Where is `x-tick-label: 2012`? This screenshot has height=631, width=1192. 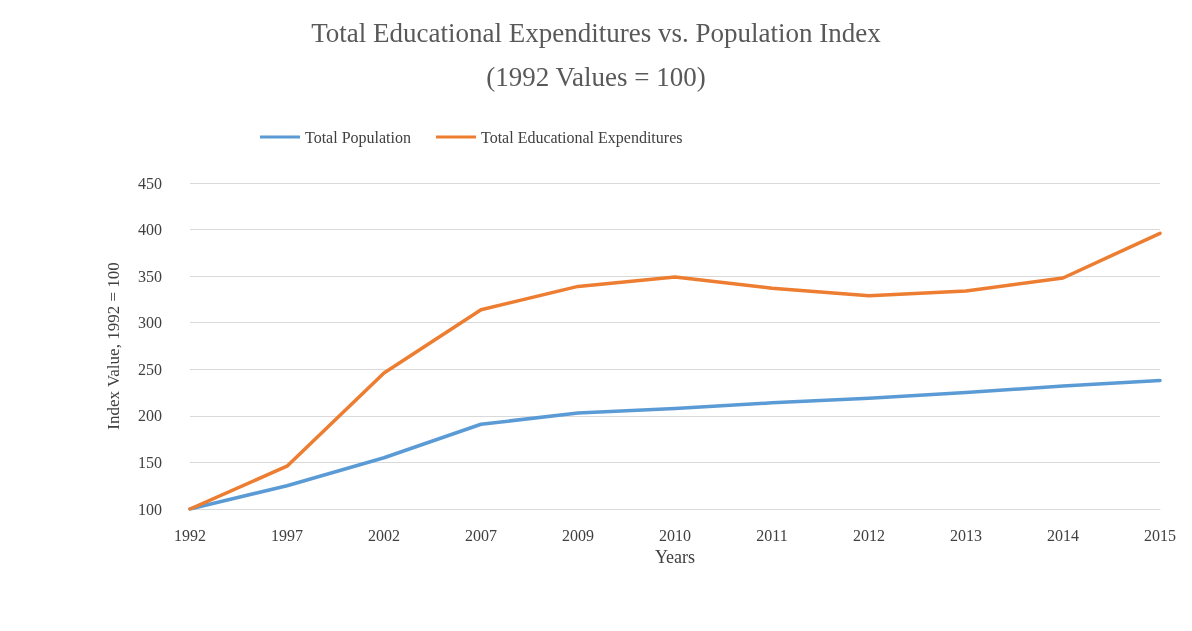
x-tick-label: 2012 is located at coordinates (869, 535).